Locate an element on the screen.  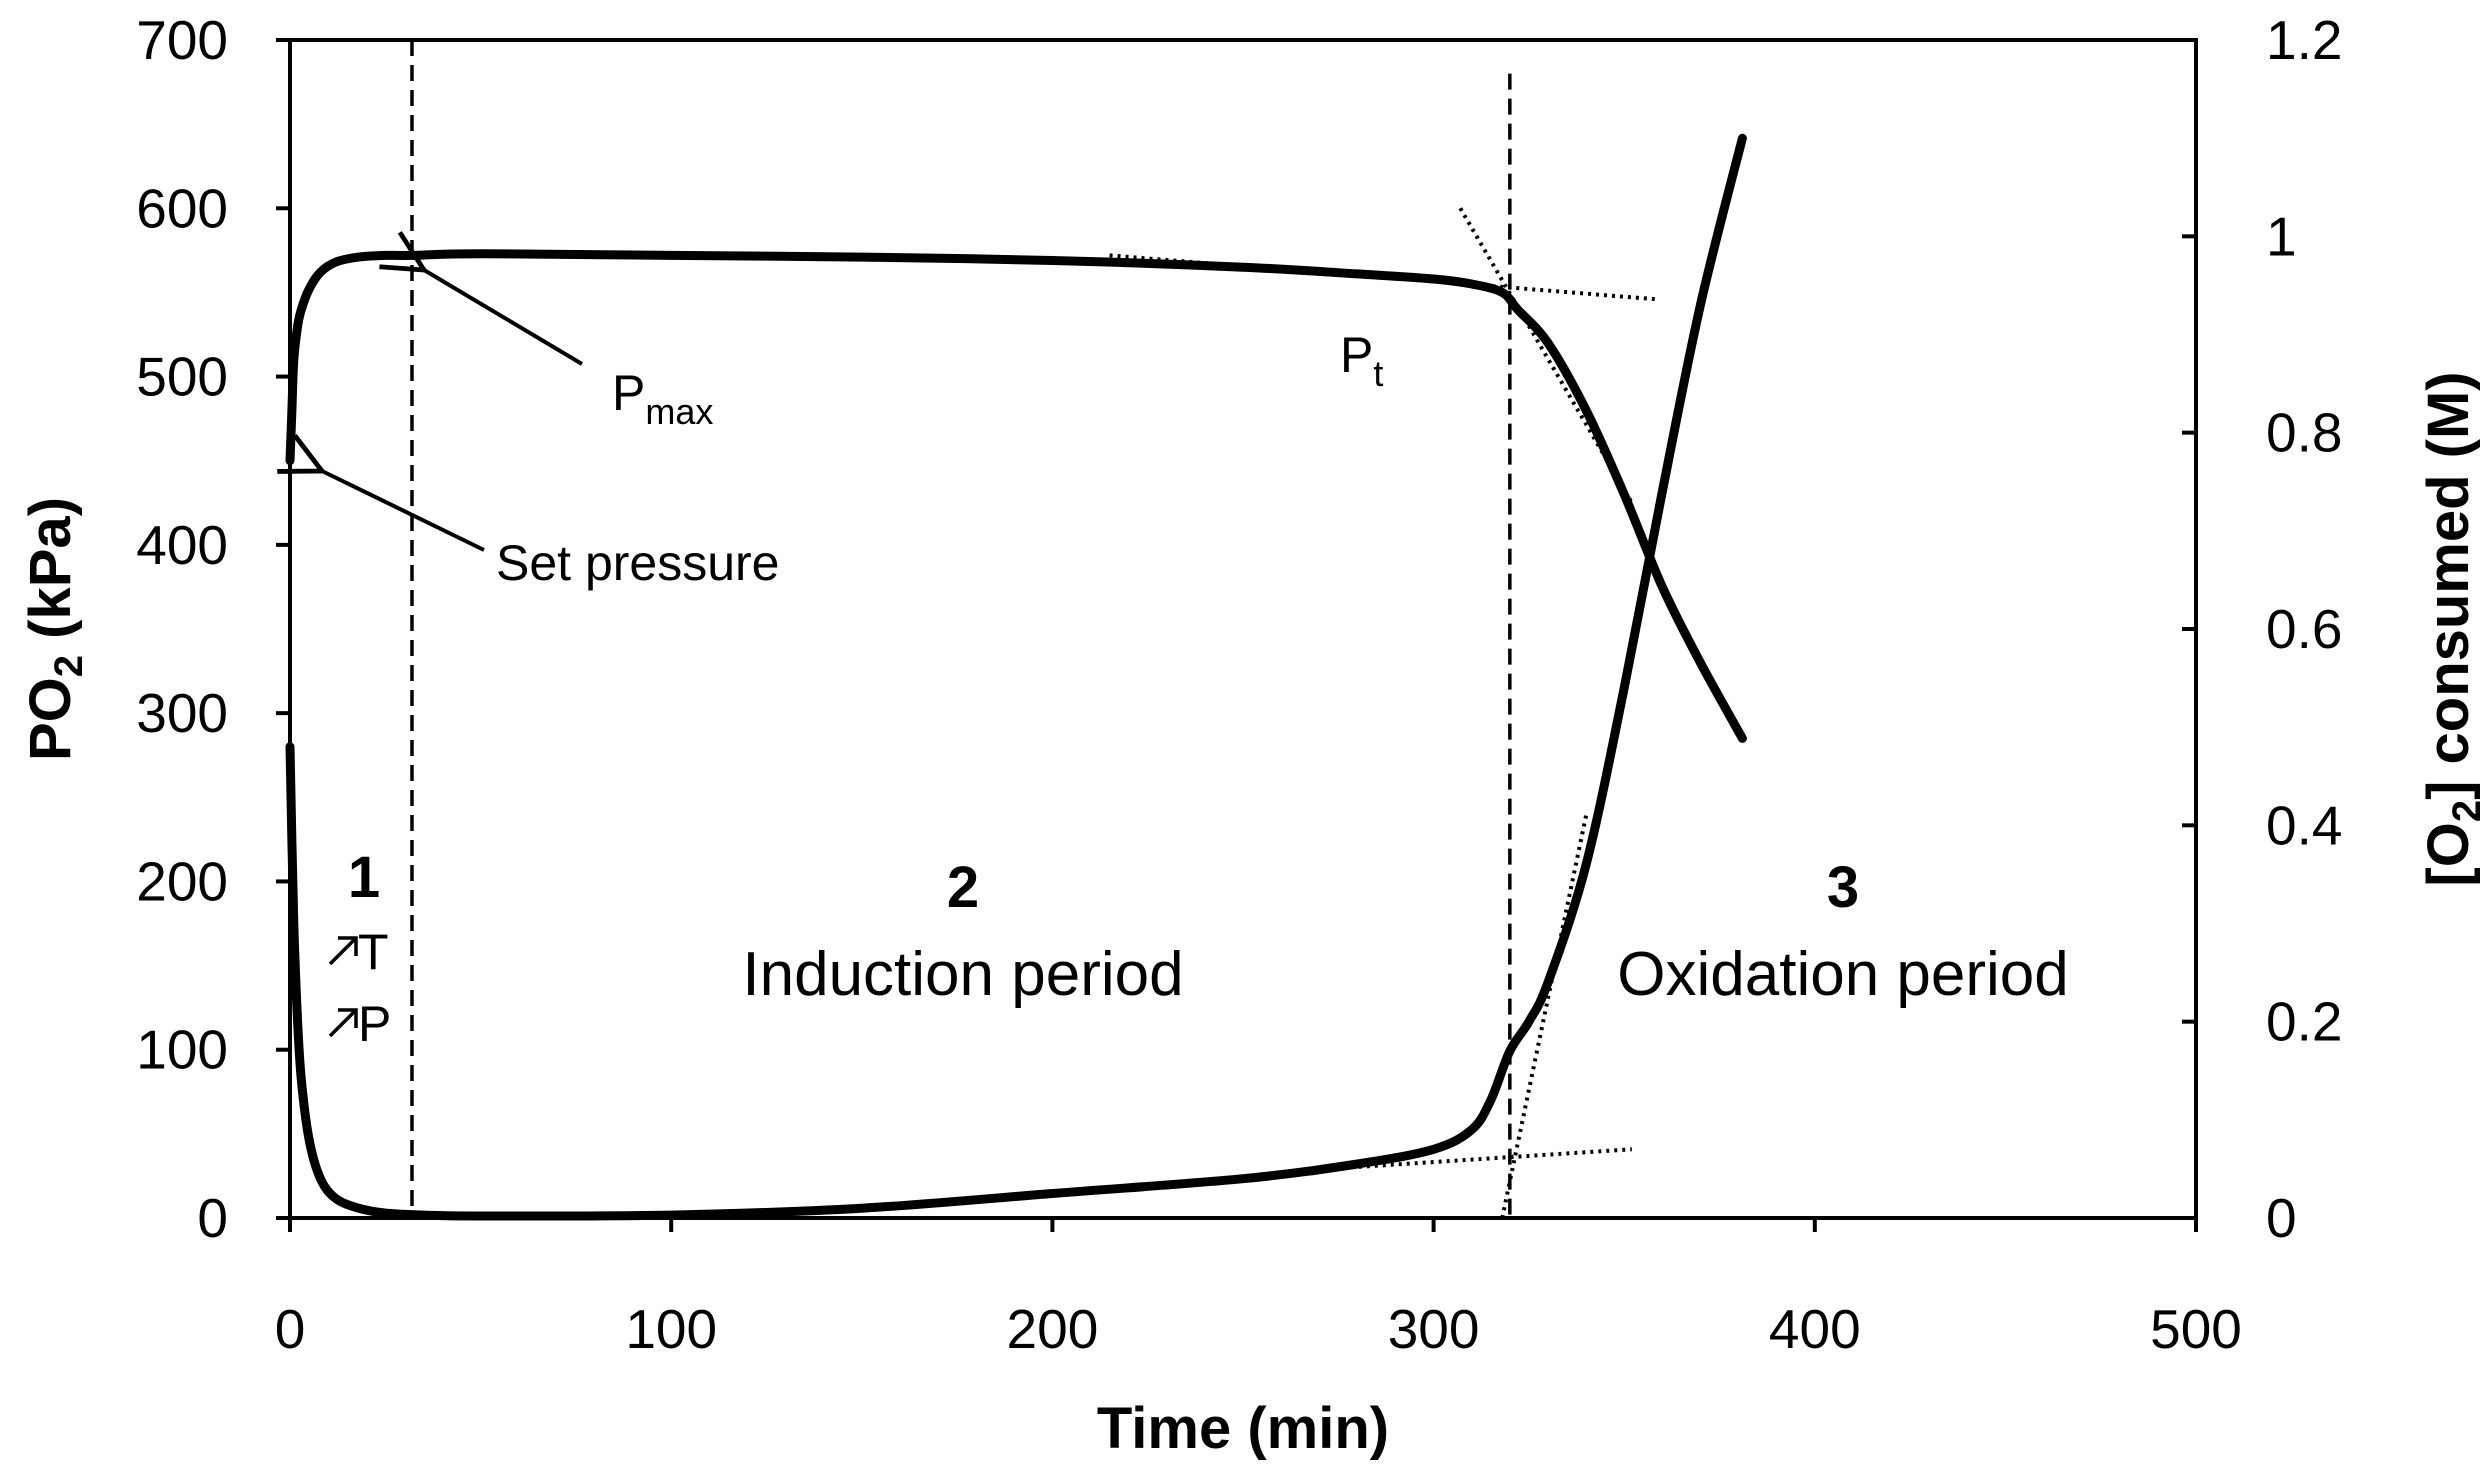
y-right-tick-label: 0.4 is located at coordinates (2304, 825).